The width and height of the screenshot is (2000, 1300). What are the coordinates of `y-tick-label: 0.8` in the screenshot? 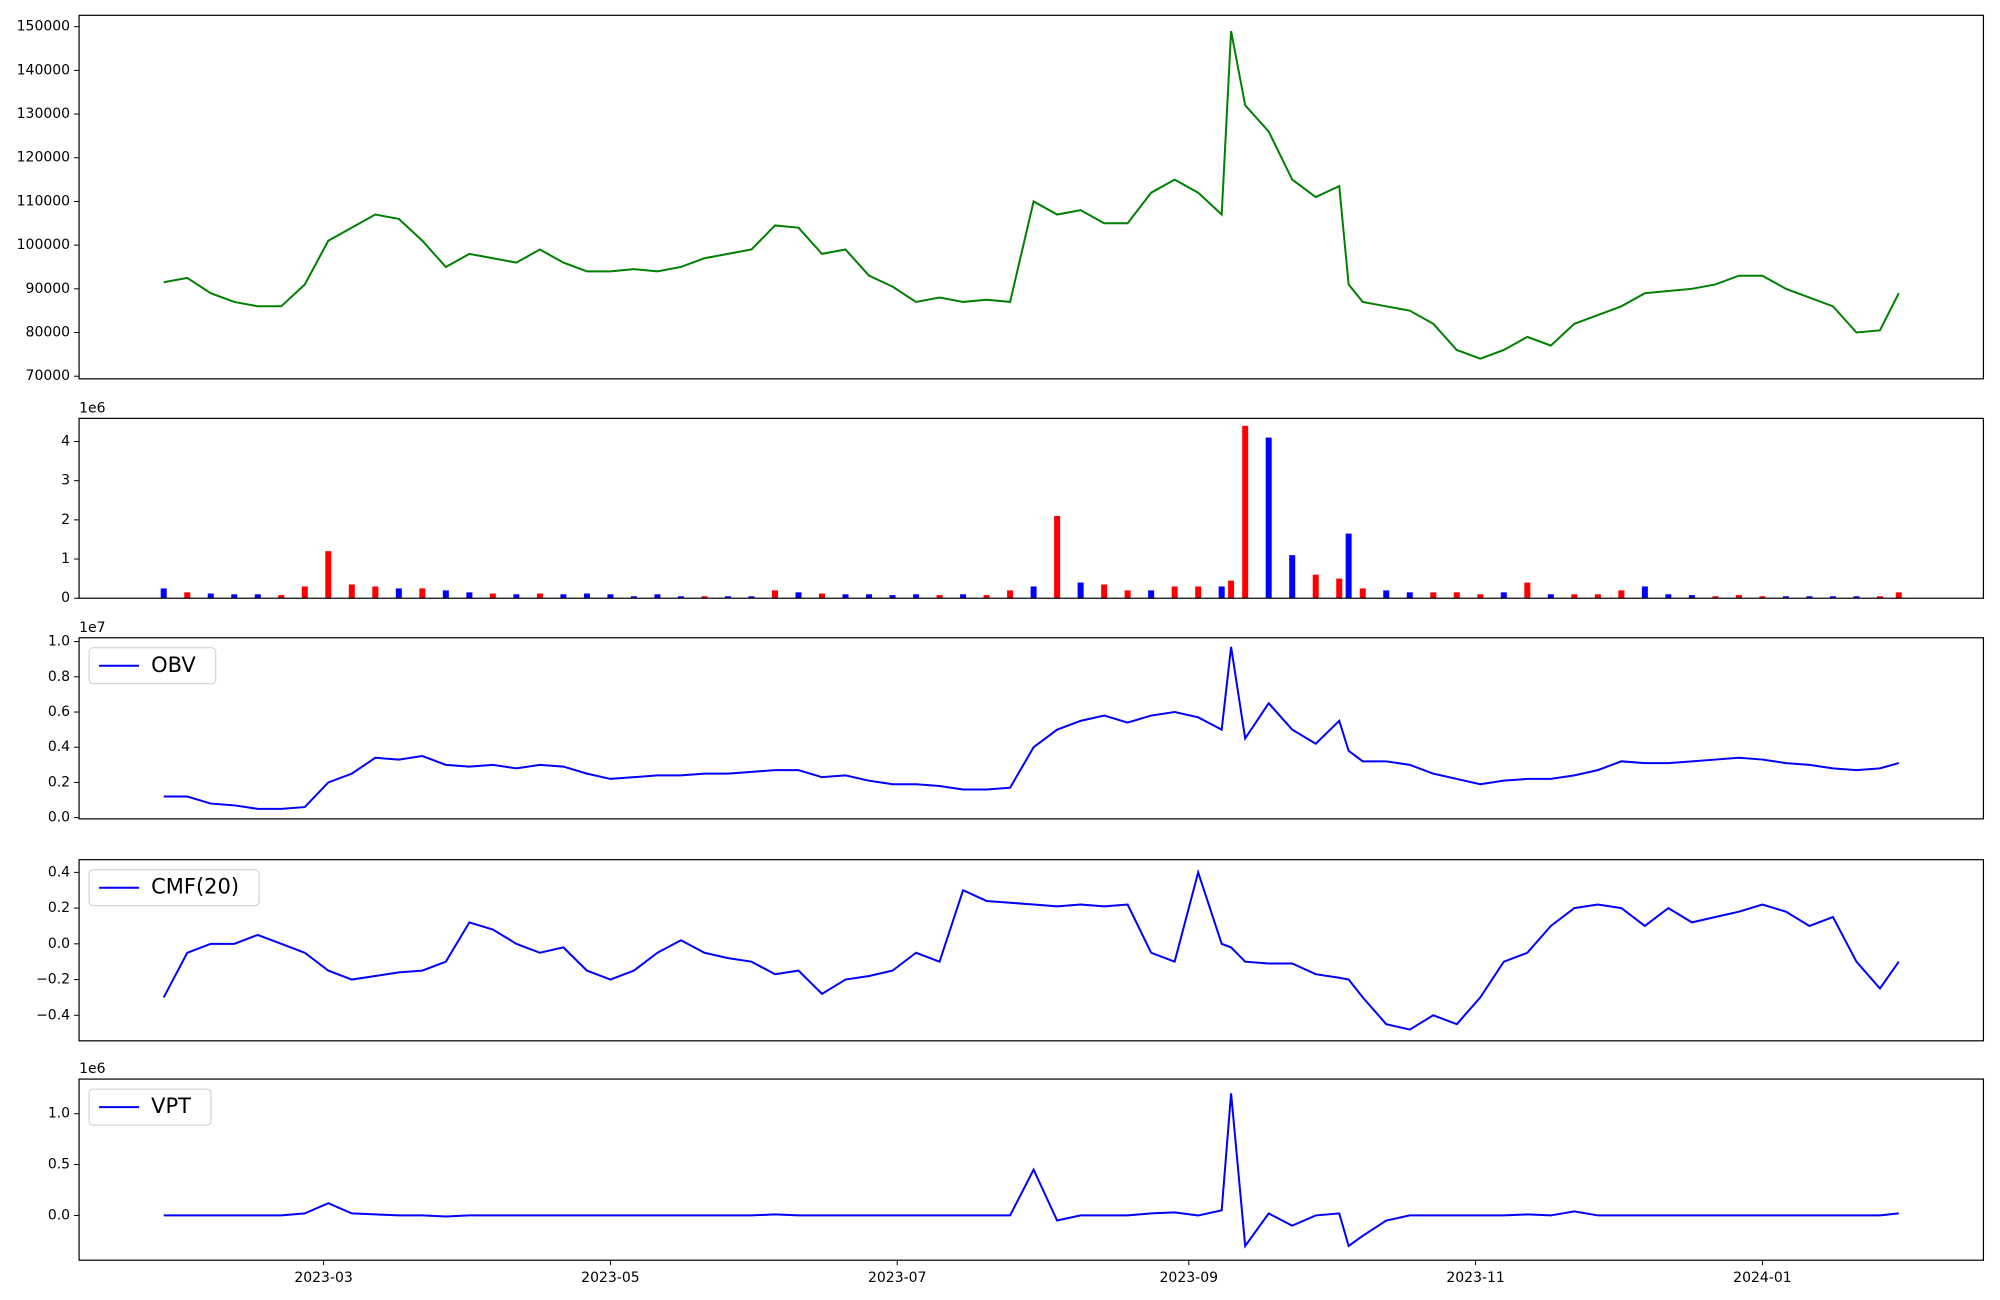 It's located at (59, 677).